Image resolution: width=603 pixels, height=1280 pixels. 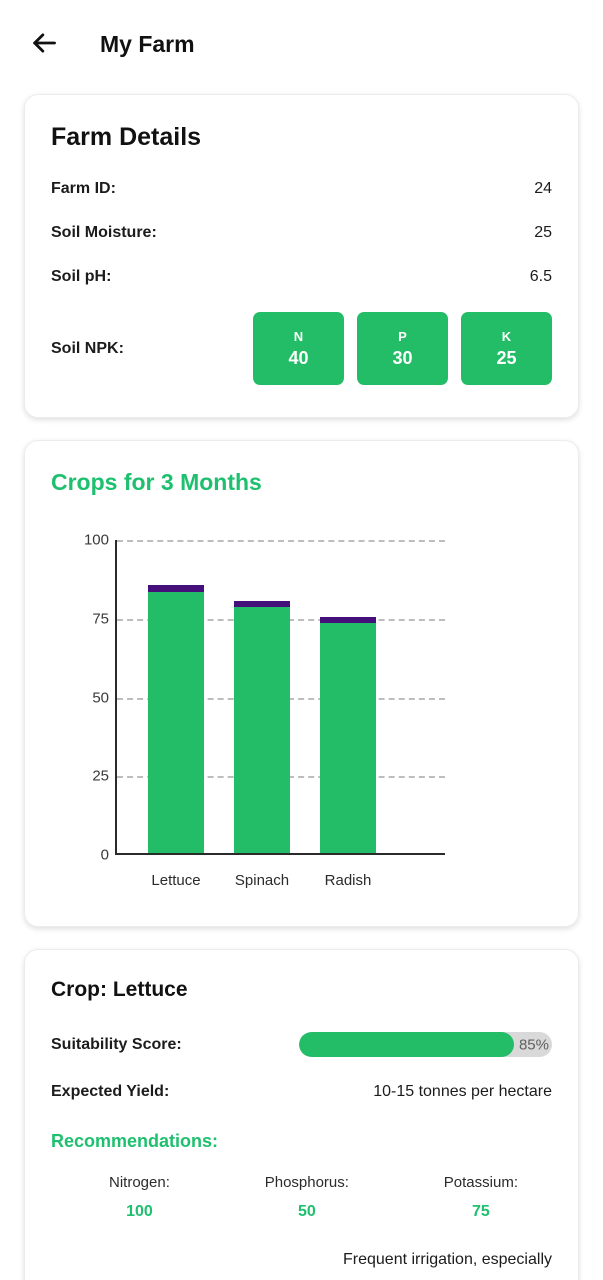 I want to click on app-header: My Farm, so click(x=301, y=44).